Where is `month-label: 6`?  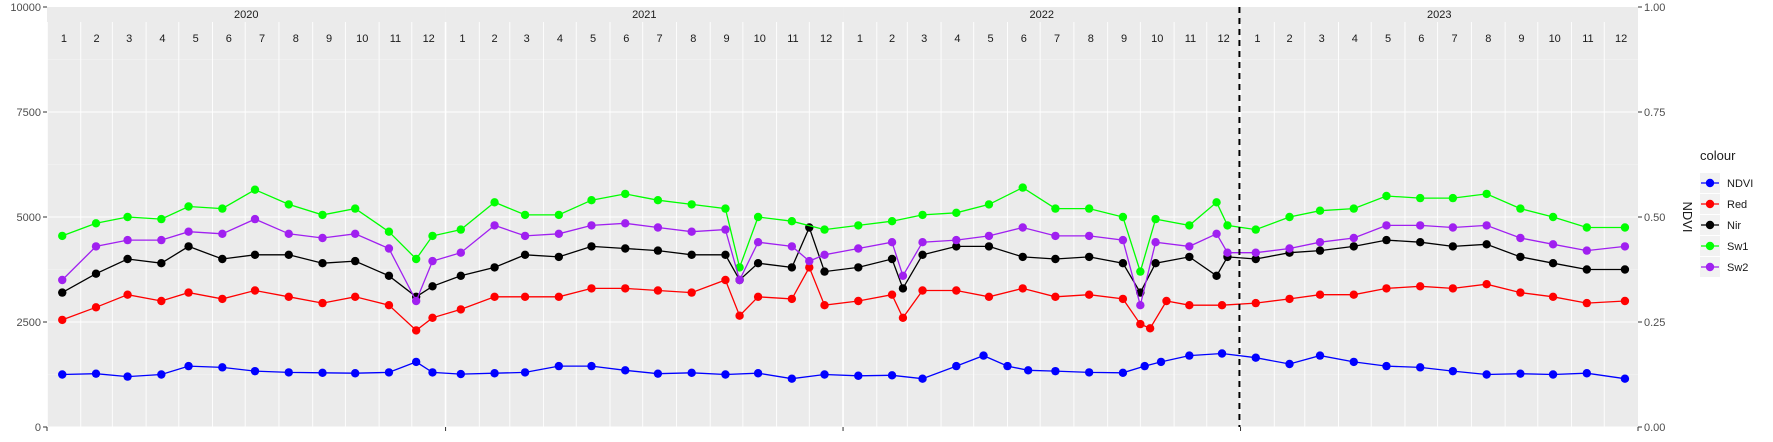
month-label: 6 is located at coordinates (1421, 39).